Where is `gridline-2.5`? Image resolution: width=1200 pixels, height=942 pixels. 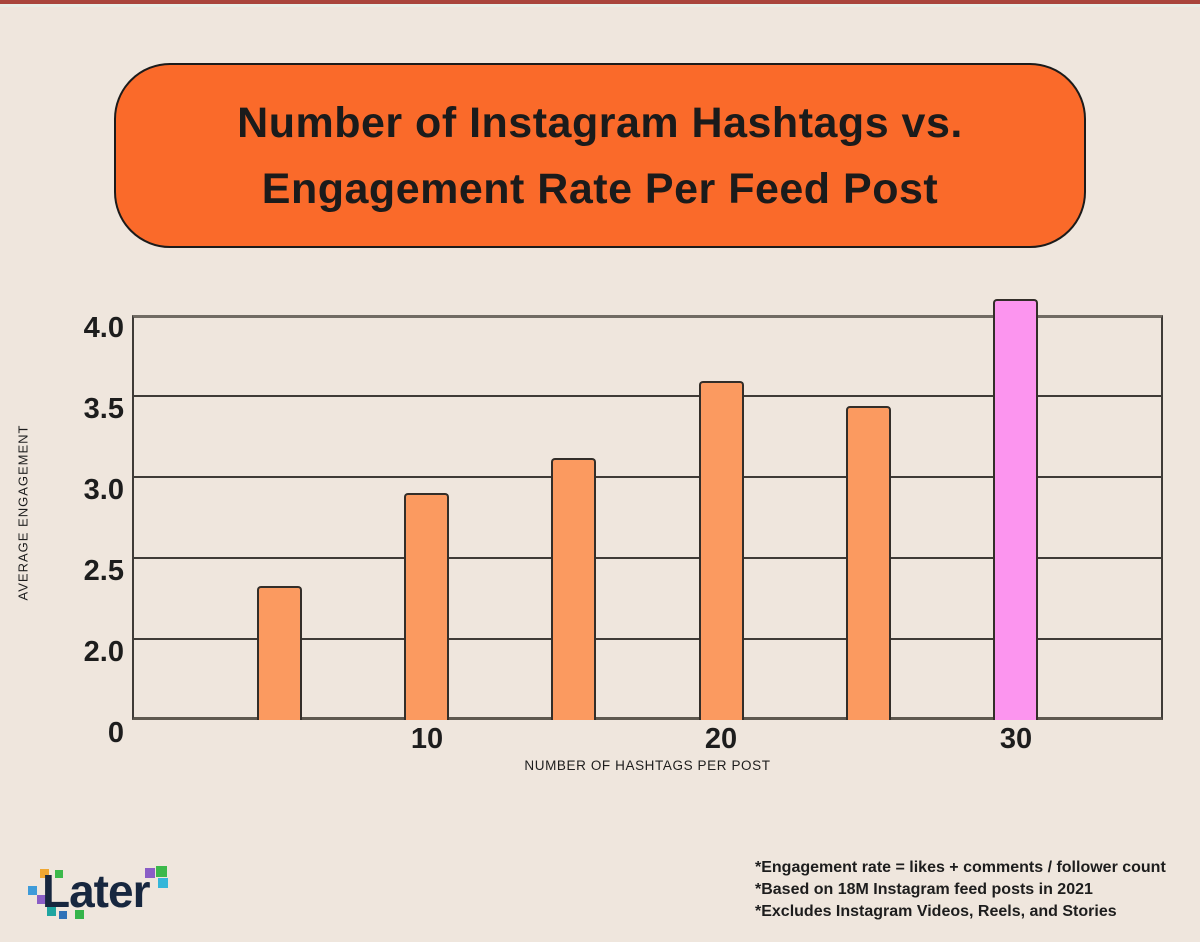
gridline-2.5 is located at coordinates (647, 558).